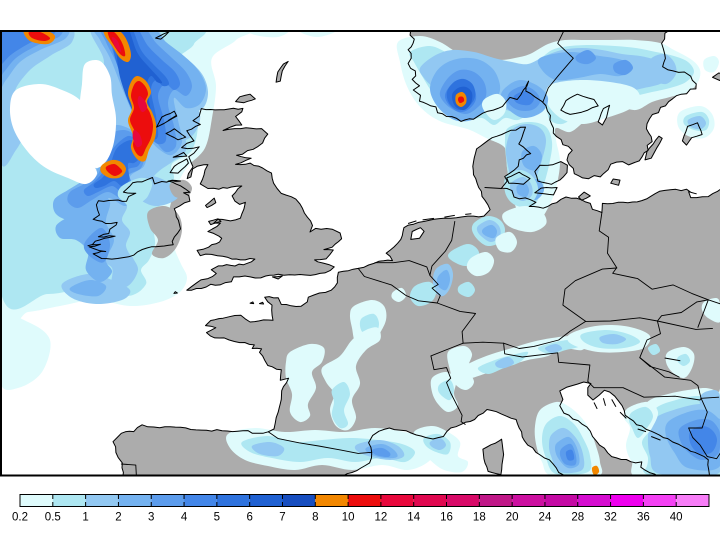  What do you see at coordinates (381, 518) in the screenshot?
I see `svg-text: 12` at bounding box center [381, 518].